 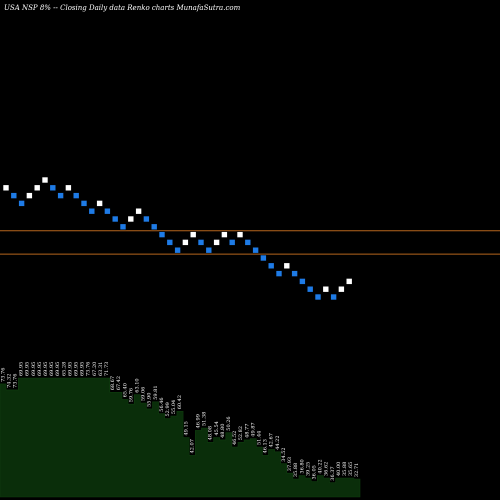 I want to click on volume-label: 68.67, so click(x=113, y=383).